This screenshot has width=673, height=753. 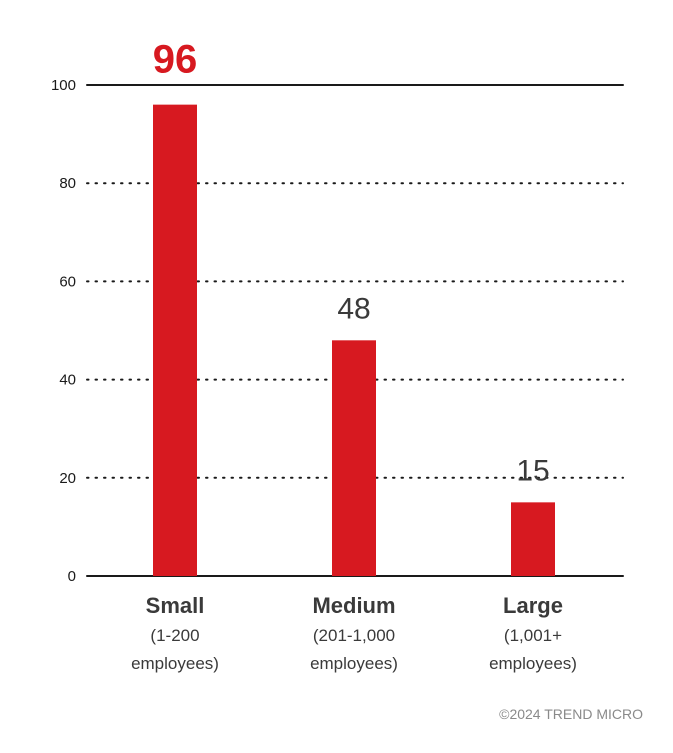 I want to click on value-label-large: 15, so click(x=532, y=470).